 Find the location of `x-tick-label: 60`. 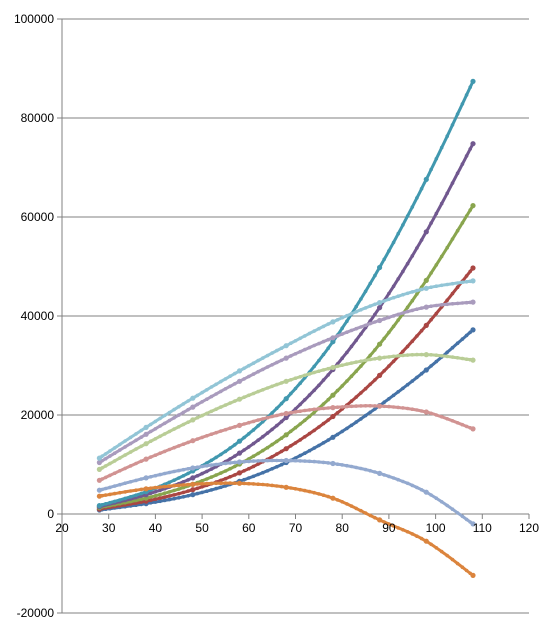

x-tick-label: 60 is located at coordinates (249, 528).